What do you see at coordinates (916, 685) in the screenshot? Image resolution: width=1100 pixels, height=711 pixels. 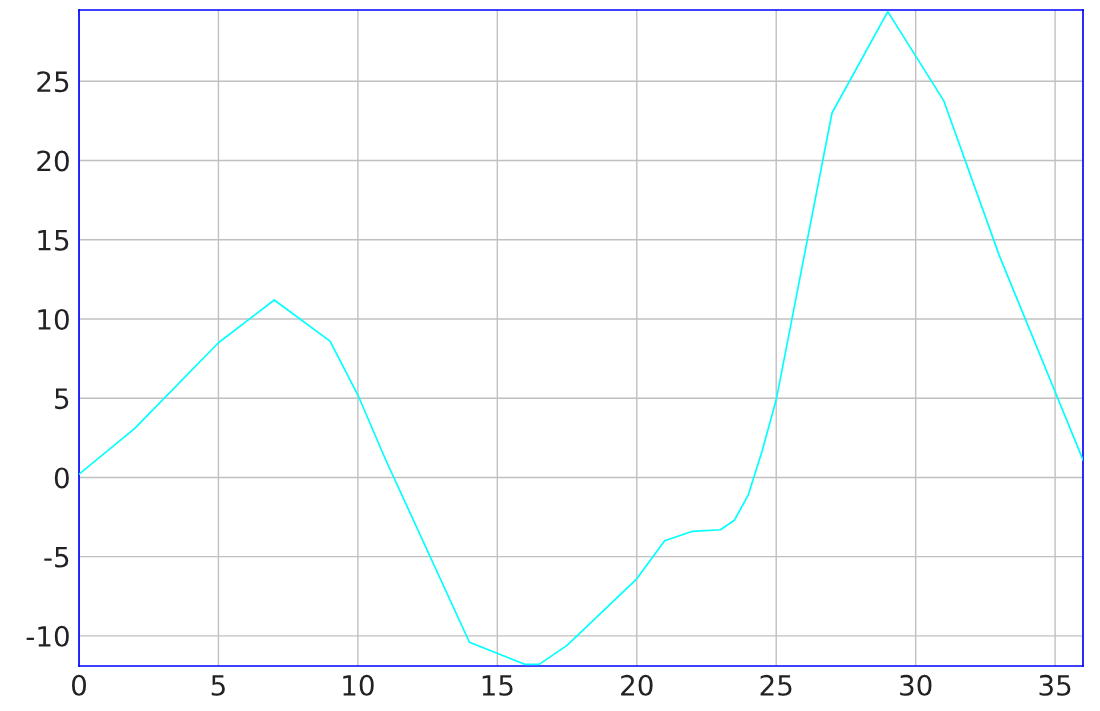 I see `x-tick-label: 30` at bounding box center [916, 685].